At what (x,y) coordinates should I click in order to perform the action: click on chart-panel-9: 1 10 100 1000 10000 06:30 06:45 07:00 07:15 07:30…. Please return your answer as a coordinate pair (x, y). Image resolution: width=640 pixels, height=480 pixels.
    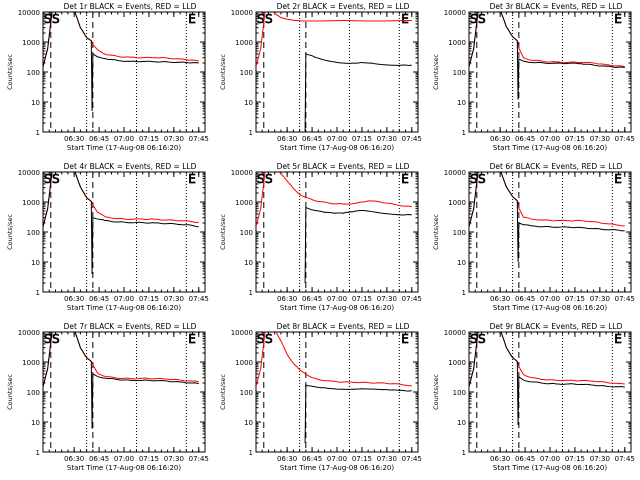
    Looking at the image, I should click on (533, 397).